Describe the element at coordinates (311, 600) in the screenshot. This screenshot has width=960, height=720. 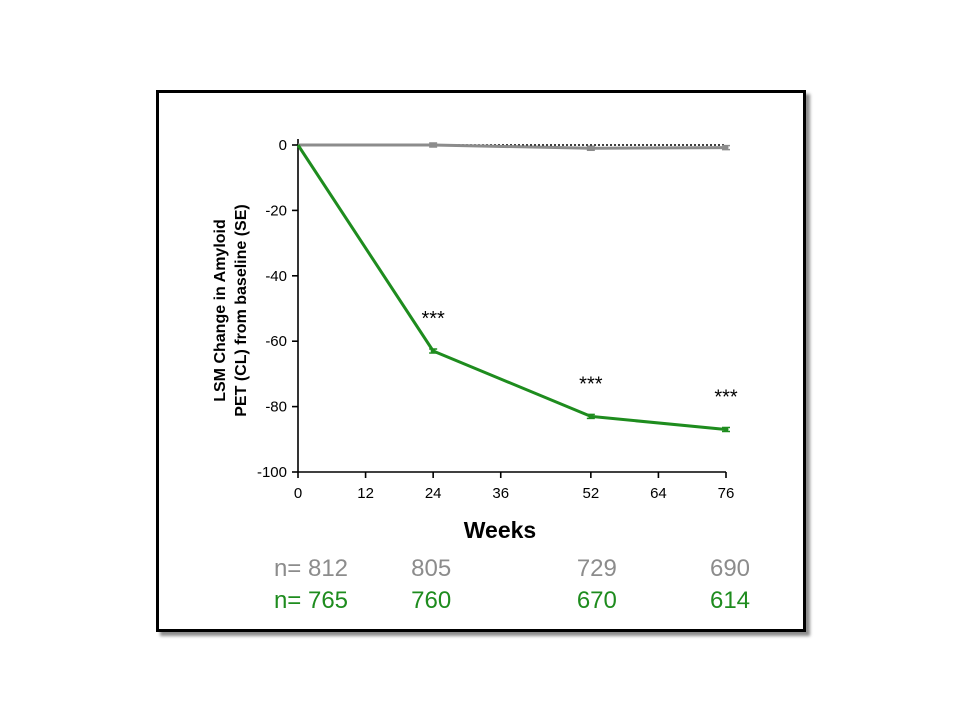
I see `n-at-risk-value: n= 765` at that location.